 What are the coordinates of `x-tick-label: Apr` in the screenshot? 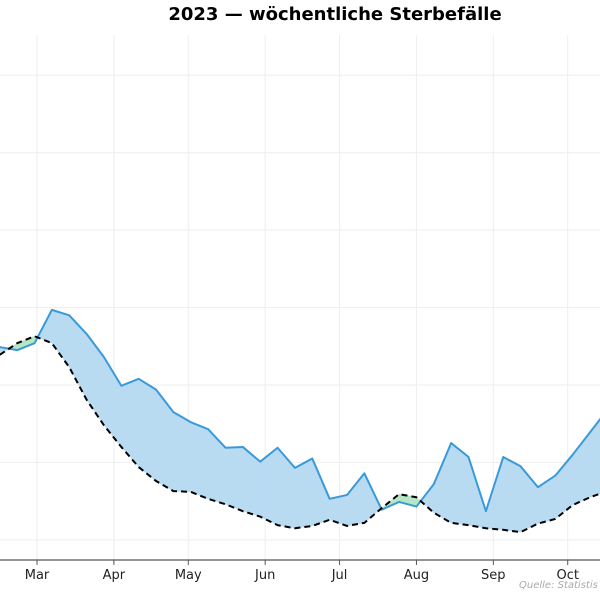 It's located at (114, 575).